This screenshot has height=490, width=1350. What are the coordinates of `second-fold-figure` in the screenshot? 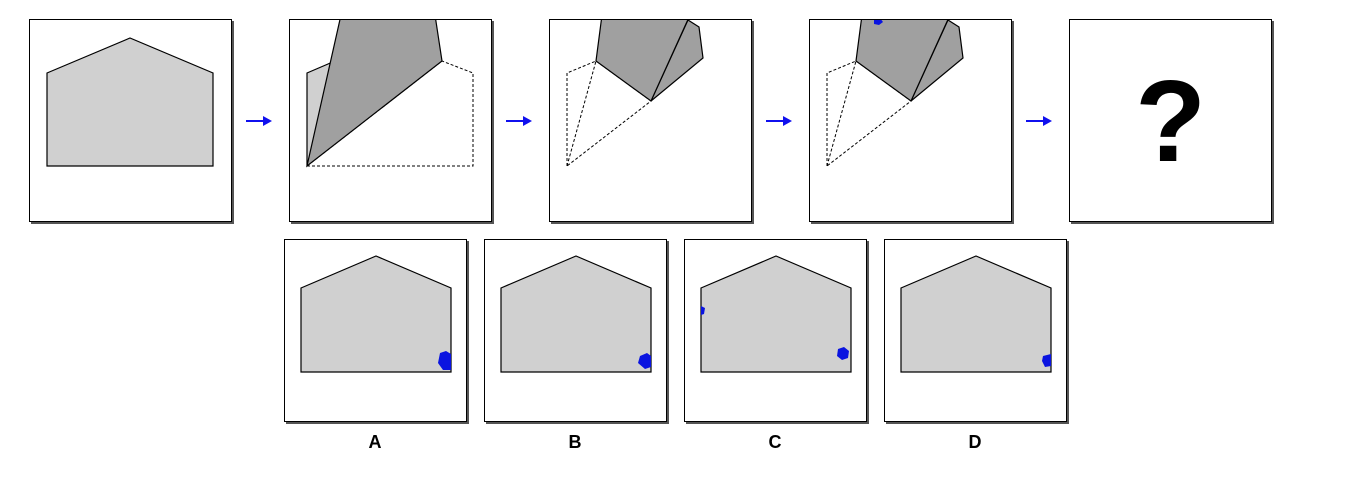 It's located at (635, 93).